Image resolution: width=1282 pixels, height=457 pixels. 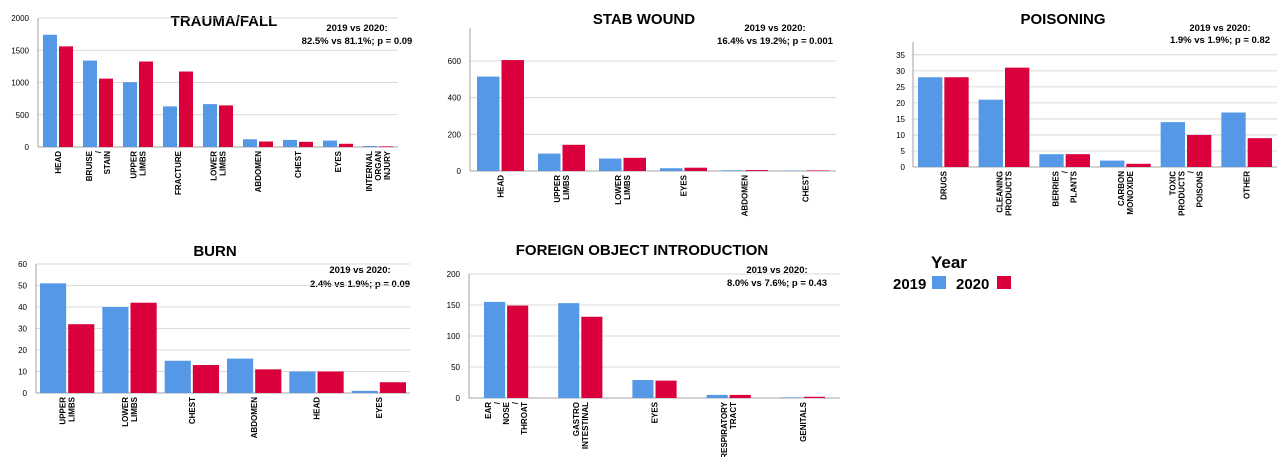 I want to click on x-tick-label: GASTROINTESTINAL, so click(x=581, y=425).